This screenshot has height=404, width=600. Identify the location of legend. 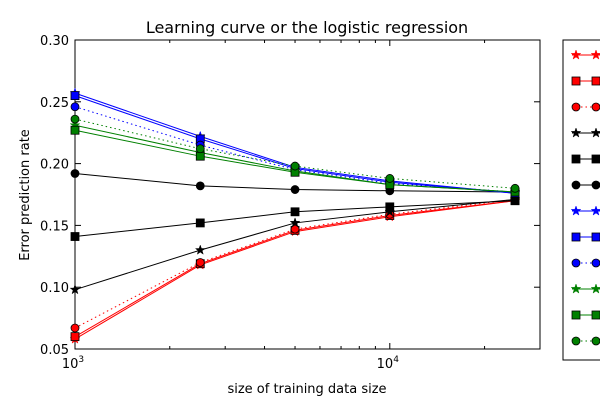
(581, 200).